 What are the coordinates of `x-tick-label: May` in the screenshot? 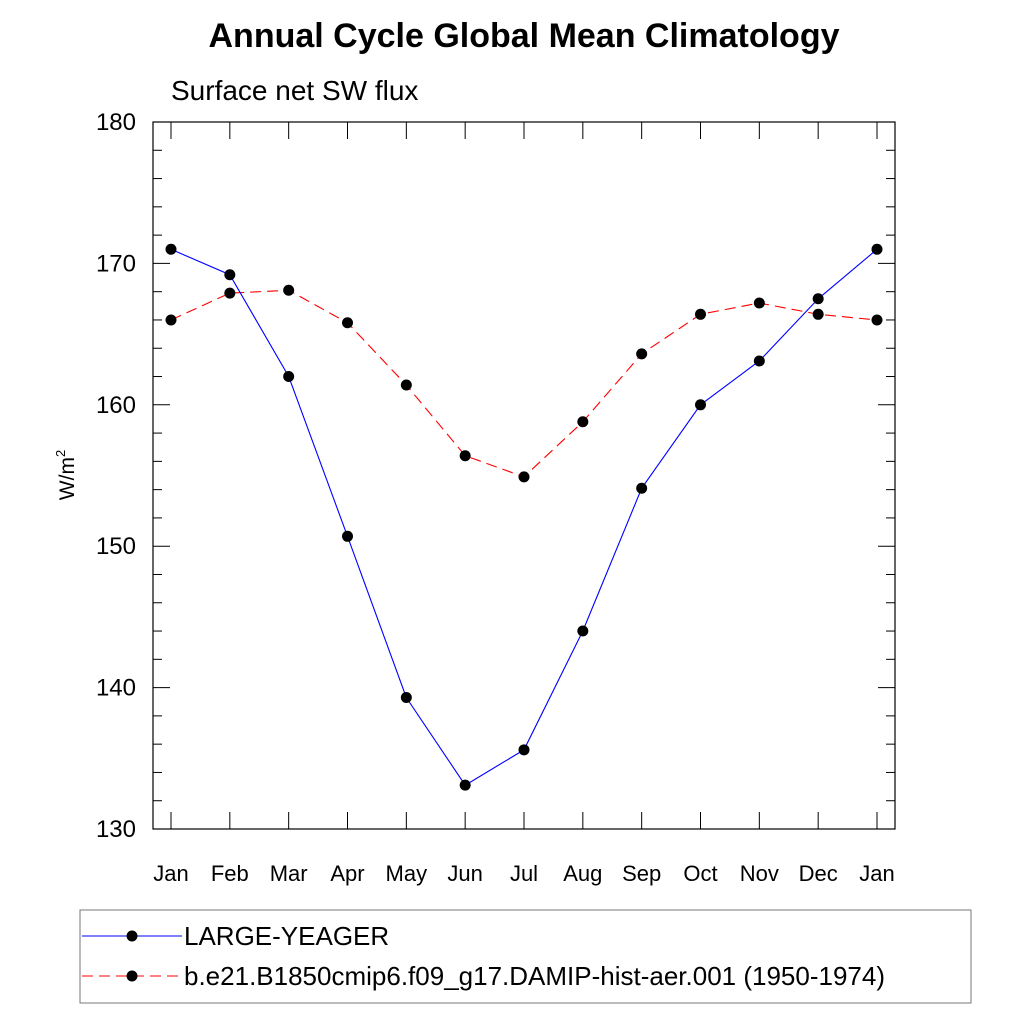 It's located at (407, 873).